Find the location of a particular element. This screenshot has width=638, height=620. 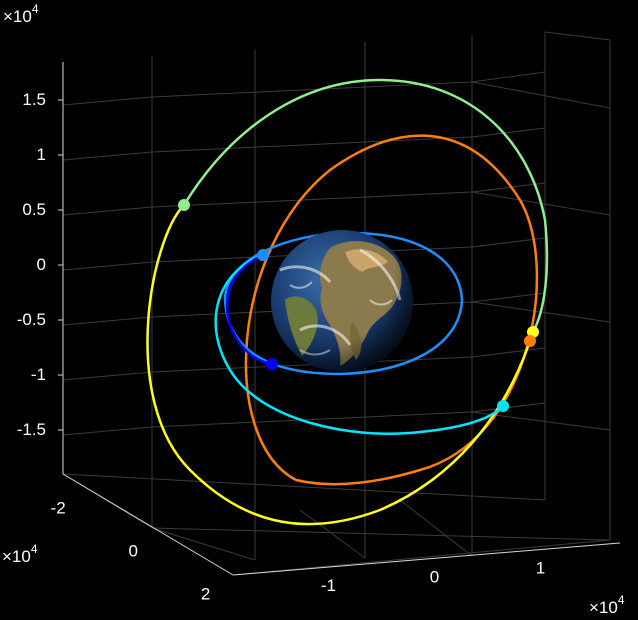

y-tick-label: 2 is located at coordinates (205, 593).